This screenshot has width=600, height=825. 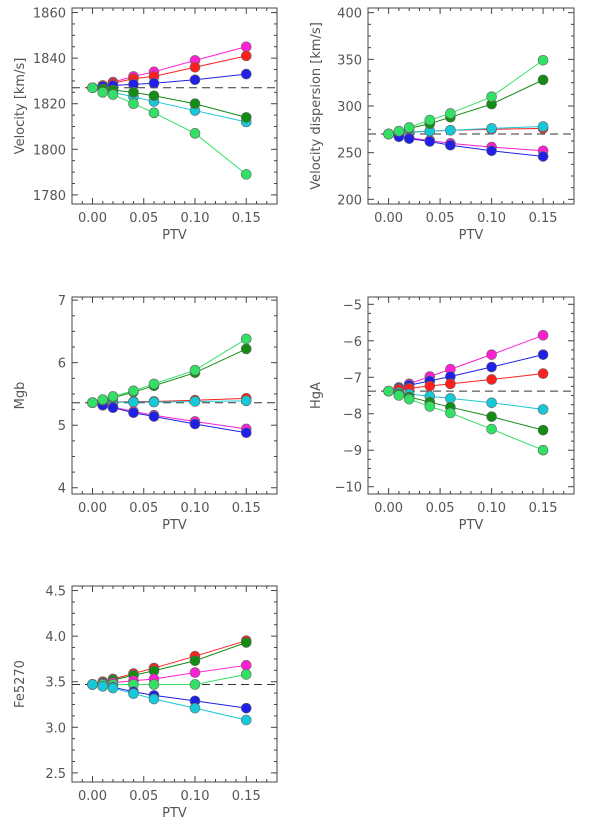 I want to click on hga-x-tick-label: 0.15, so click(x=543, y=508).